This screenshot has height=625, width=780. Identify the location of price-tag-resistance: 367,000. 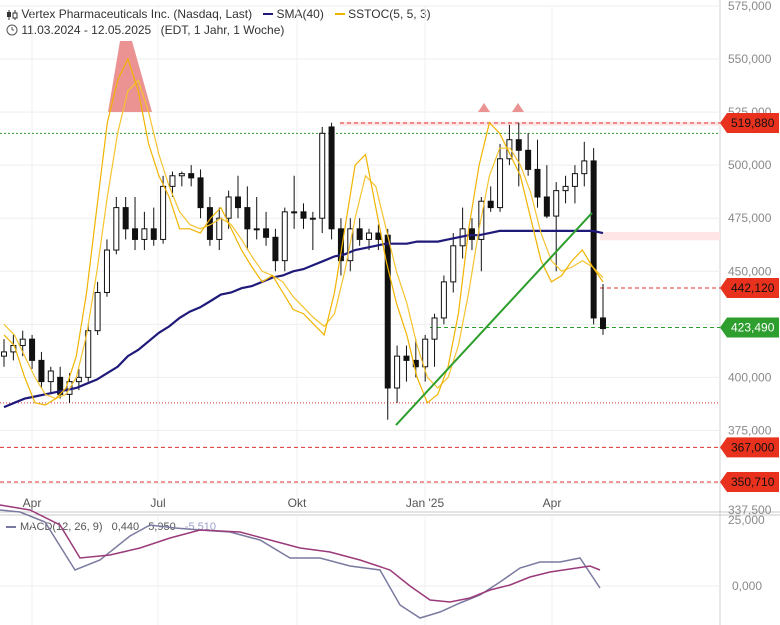
(749, 447).